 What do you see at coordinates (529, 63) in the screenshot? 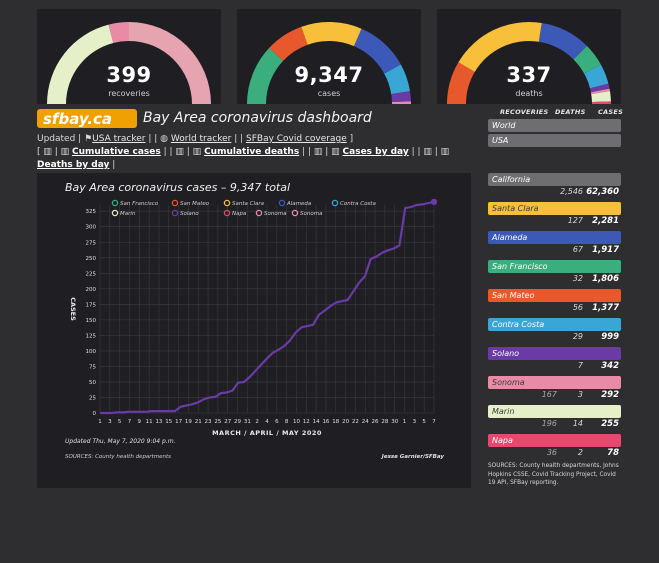
I see `gauge-deaths-arc` at bounding box center [529, 63].